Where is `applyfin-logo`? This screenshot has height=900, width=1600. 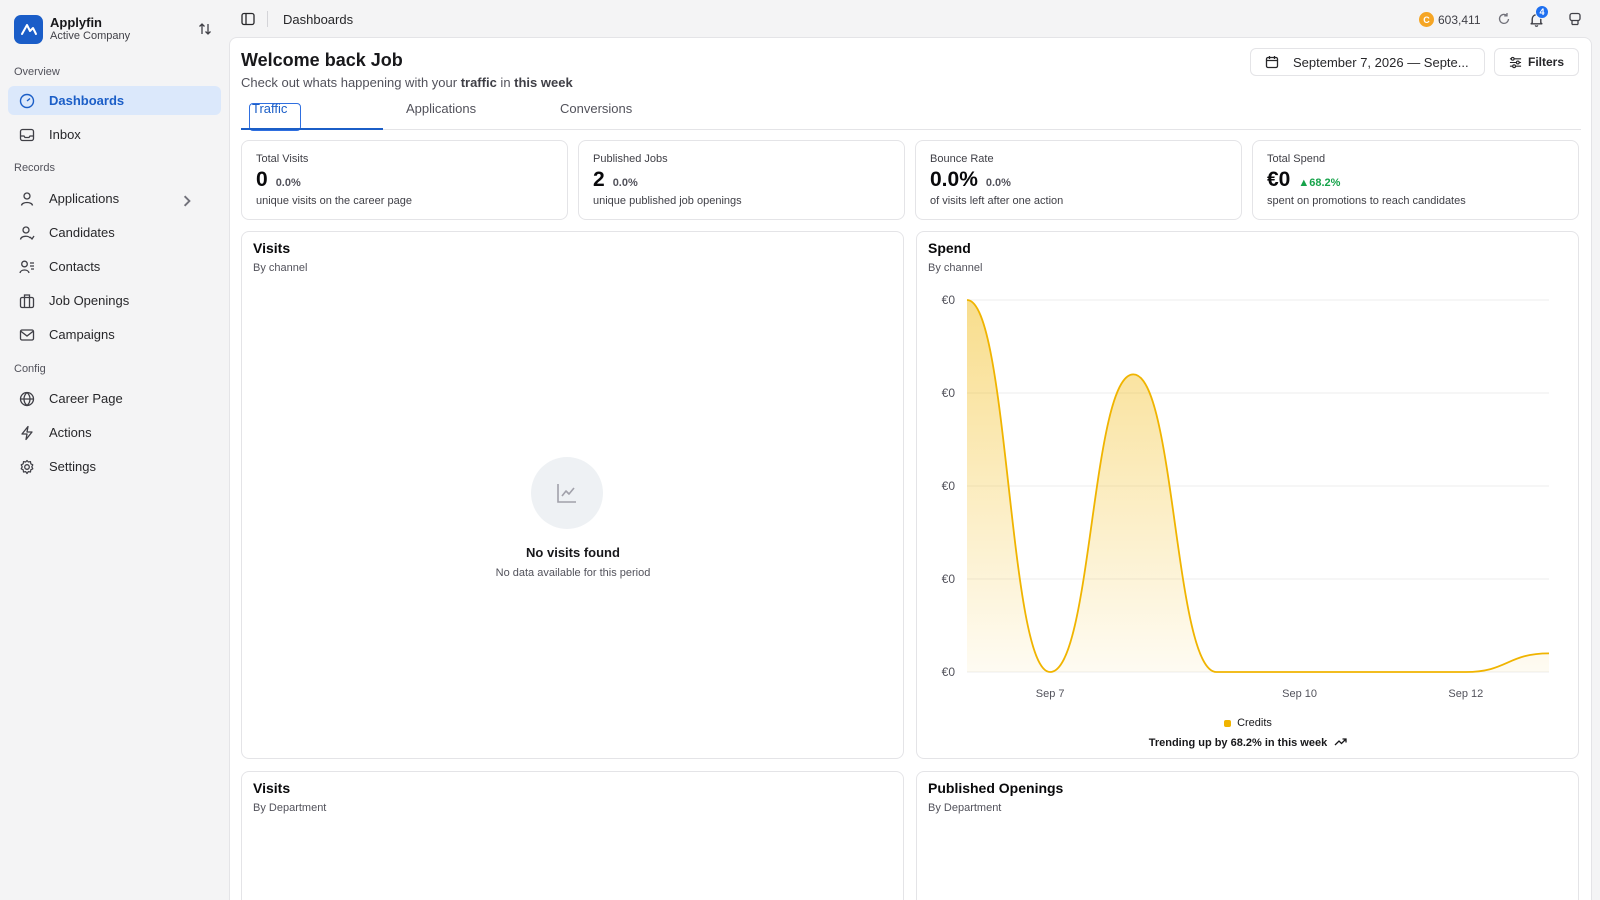
applyfin-logo is located at coordinates (28, 29).